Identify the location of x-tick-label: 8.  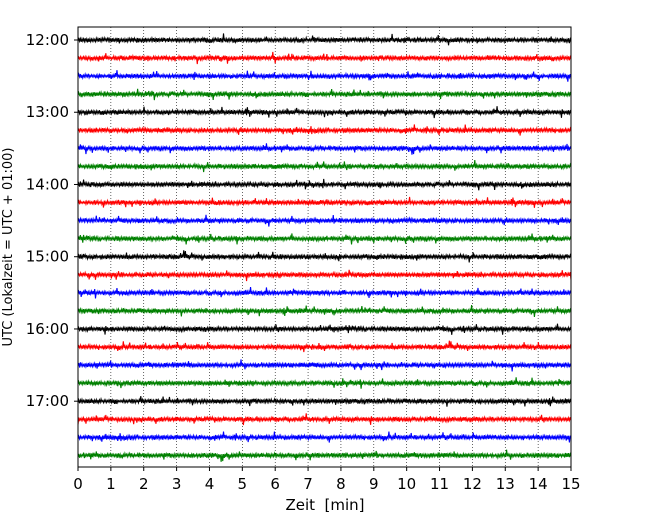
(341, 484).